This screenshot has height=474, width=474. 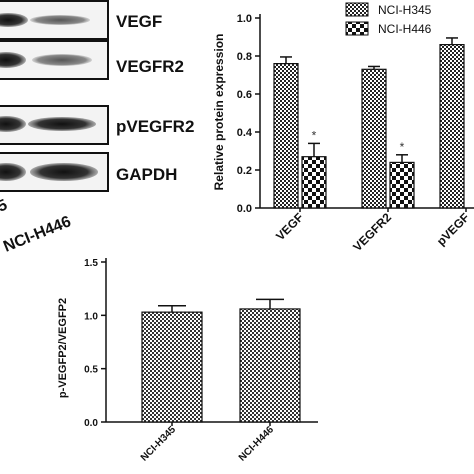 What do you see at coordinates (244, 95) in the screenshot?
I see `y-tick-label: 0.6` at bounding box center [244, 95].